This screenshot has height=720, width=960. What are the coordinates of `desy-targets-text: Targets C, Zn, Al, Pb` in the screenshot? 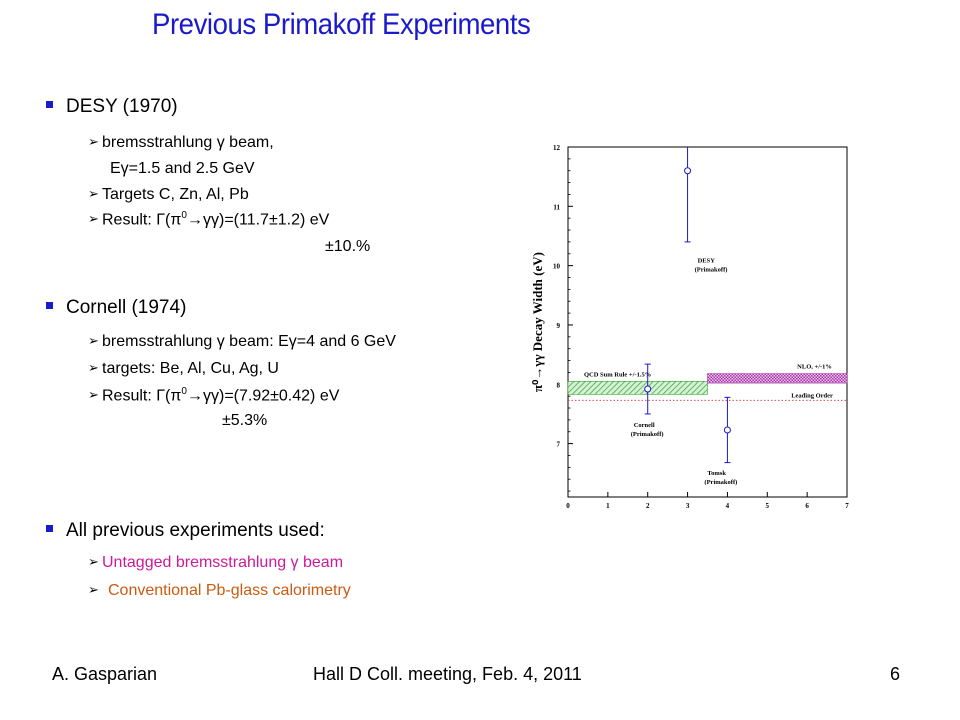 It's located at (175, 194).